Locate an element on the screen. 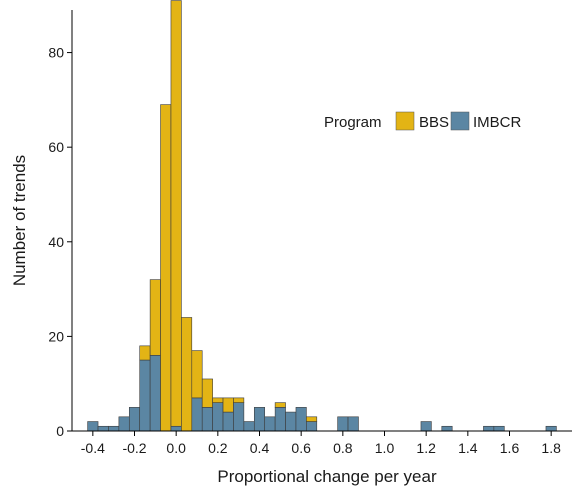  legend-label-imbcr: IMBCR is located at coordinates (497, 122).